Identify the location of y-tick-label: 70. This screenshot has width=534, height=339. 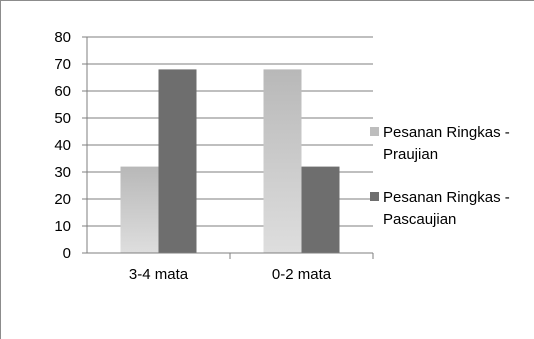
(62, 64).